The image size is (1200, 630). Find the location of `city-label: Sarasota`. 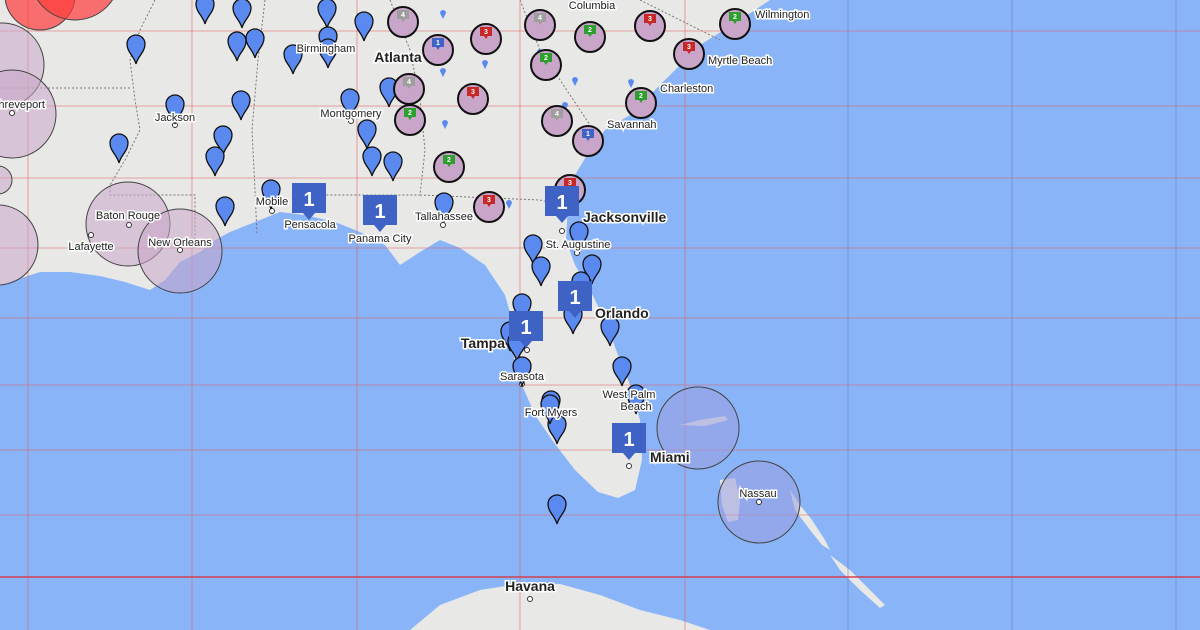

city-label: Sarasota is located at coordinates (522, 377).